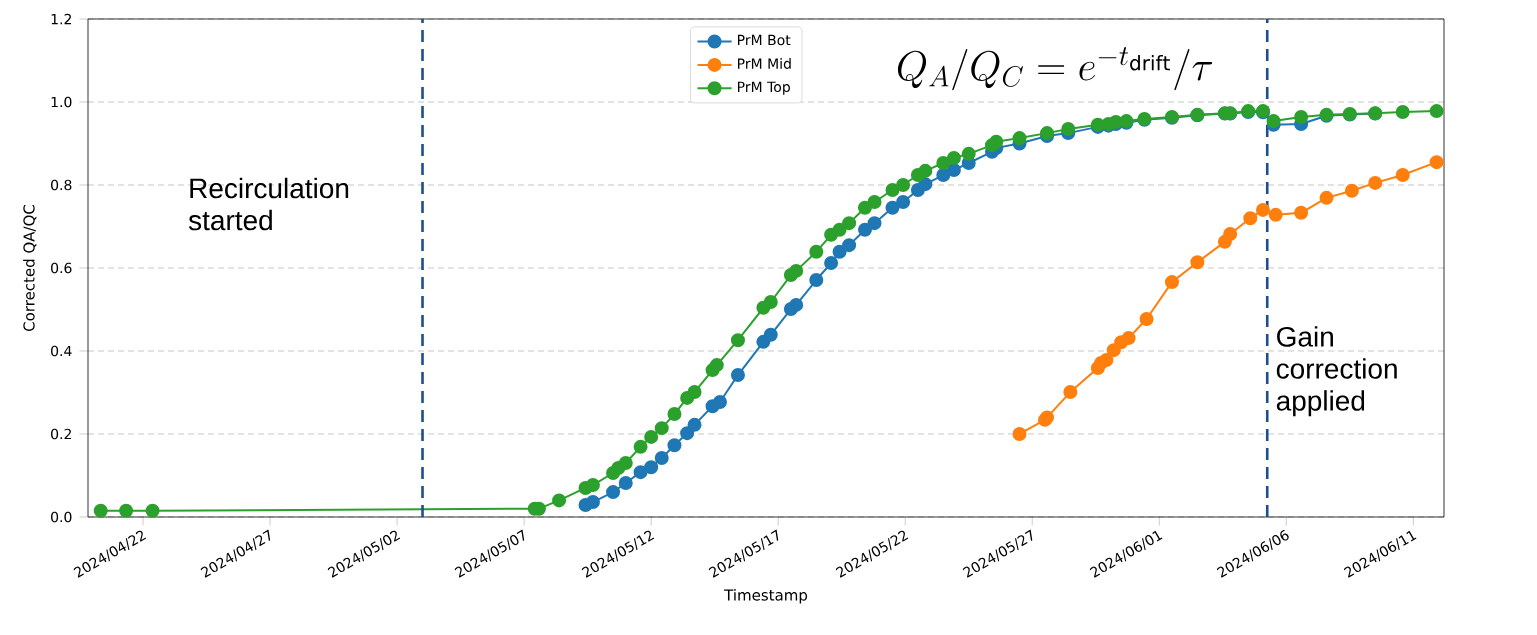 The height and width of the screenshot is (635, 1537). I want to click on ref-line-label: Recirculation started, so click(268, 204).